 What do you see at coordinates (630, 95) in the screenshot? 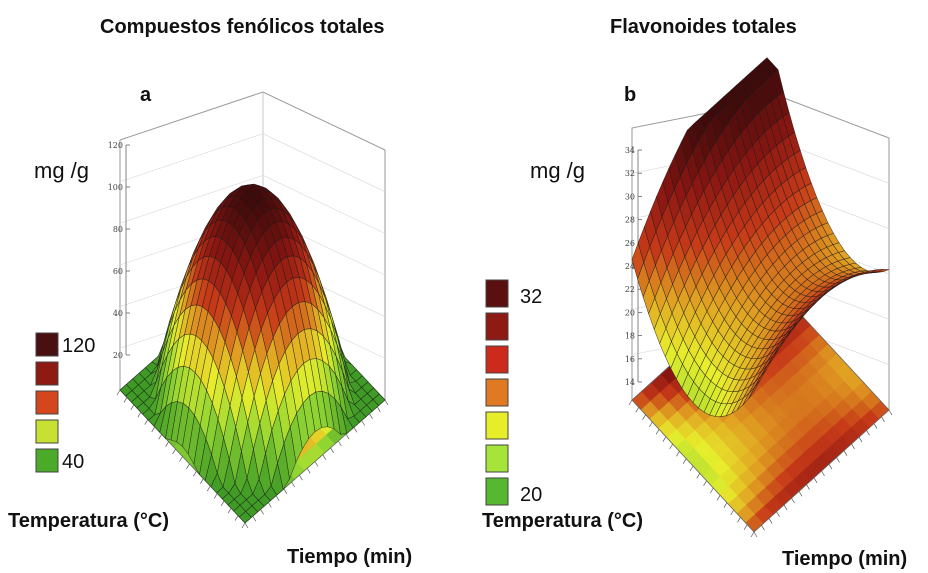
I see `panel-letter-b: b` at bounding box center [630, 95].